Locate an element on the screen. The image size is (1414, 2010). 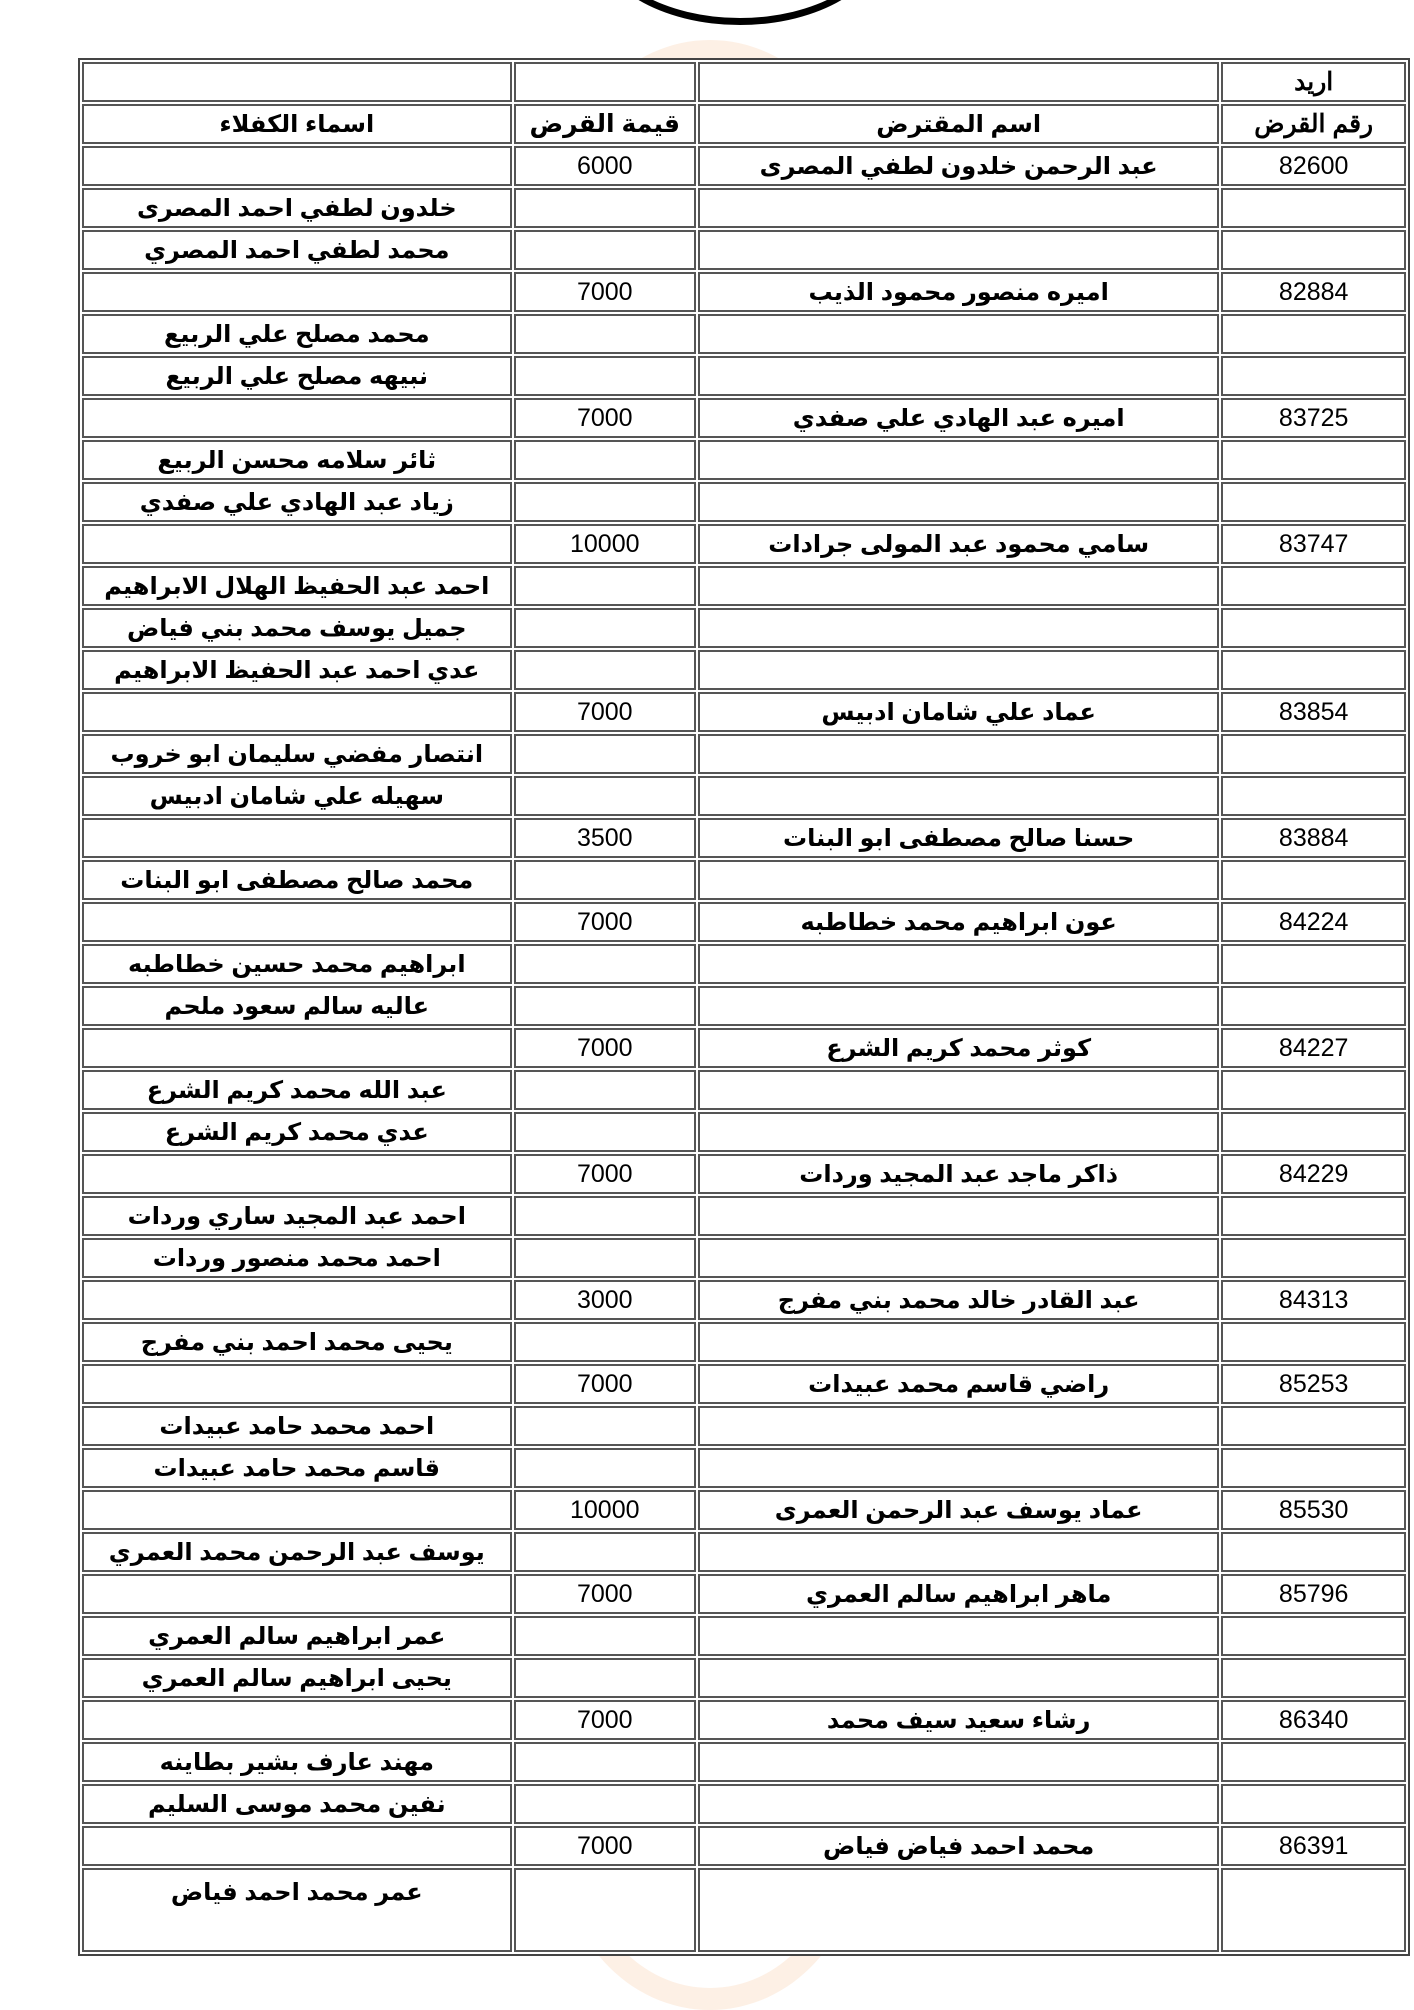
table-row: احمد عبد المجيد ساري وردات is located at coordinates (744, 1216).